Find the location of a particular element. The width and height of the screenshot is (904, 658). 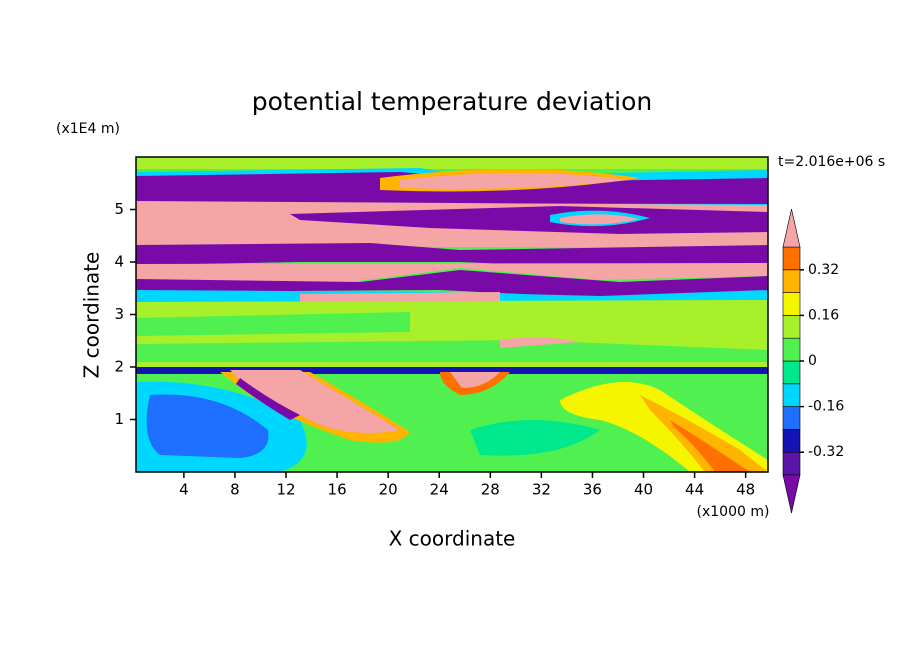

colorbar-tick-label: -0.32 is located at coordinates (826, 452).